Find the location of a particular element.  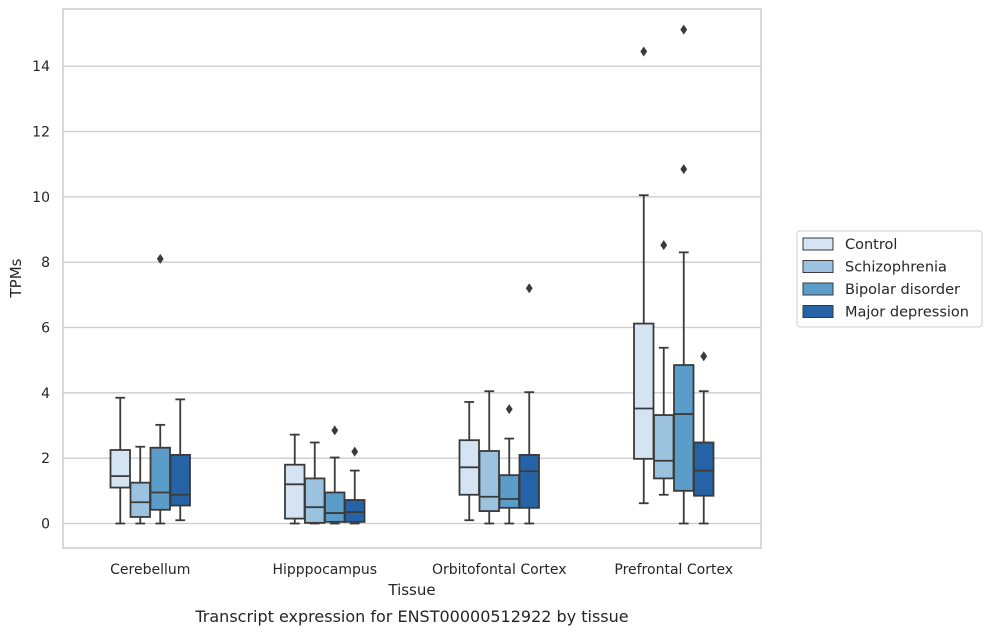

y-tick-label: 6 is located at coordinates (45, 329).